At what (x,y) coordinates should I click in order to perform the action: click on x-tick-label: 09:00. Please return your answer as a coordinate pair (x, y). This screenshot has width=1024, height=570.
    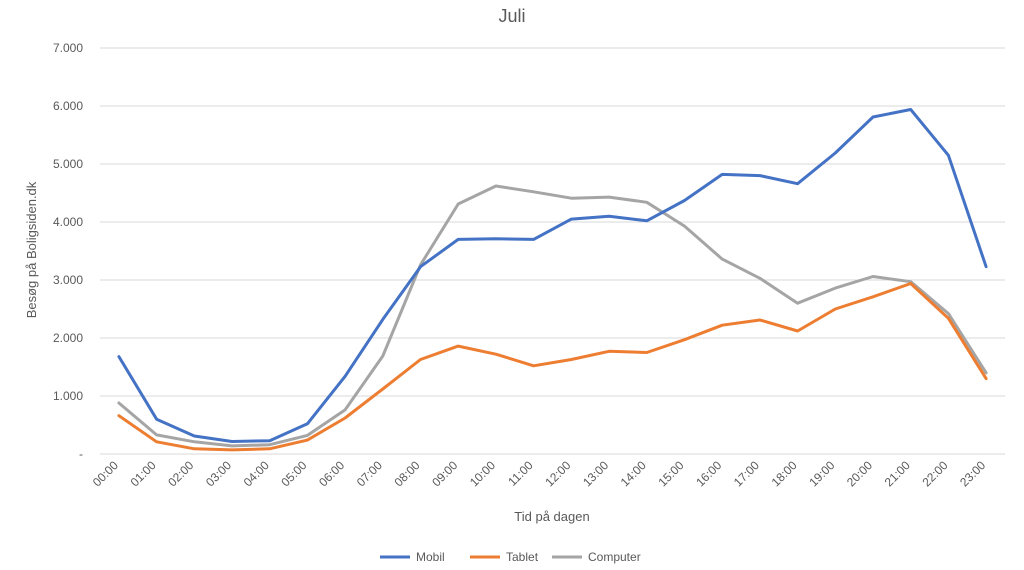
    Looking at the image, I should click on (444, 473).